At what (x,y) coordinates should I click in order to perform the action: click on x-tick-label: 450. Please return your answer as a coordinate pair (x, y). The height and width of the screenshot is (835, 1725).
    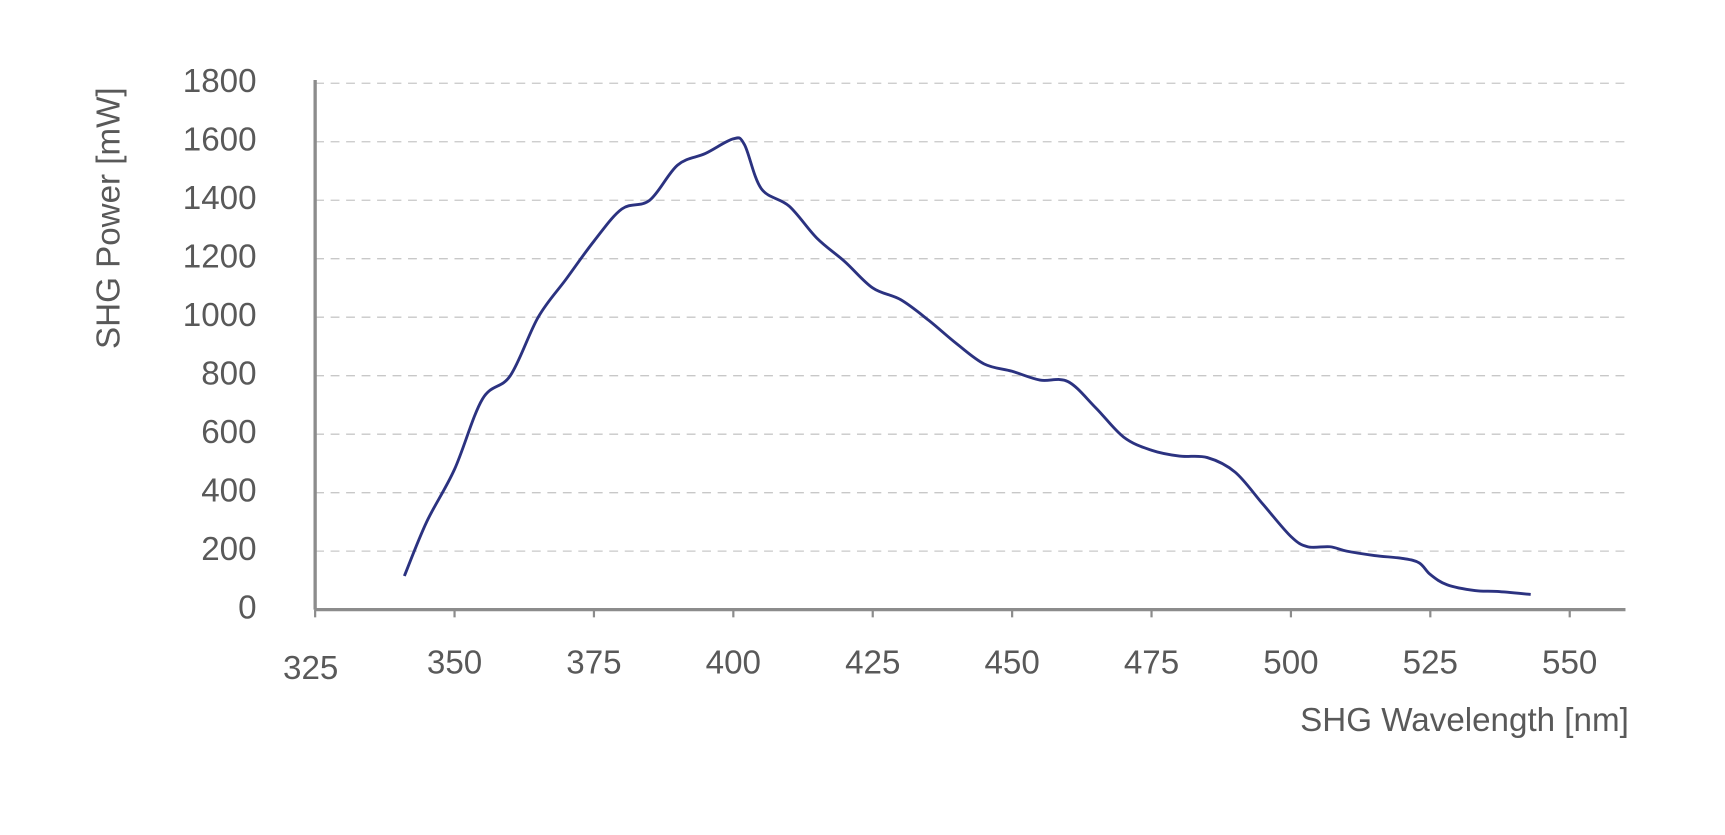
    Looking at the image, I should click on (1011, 663).